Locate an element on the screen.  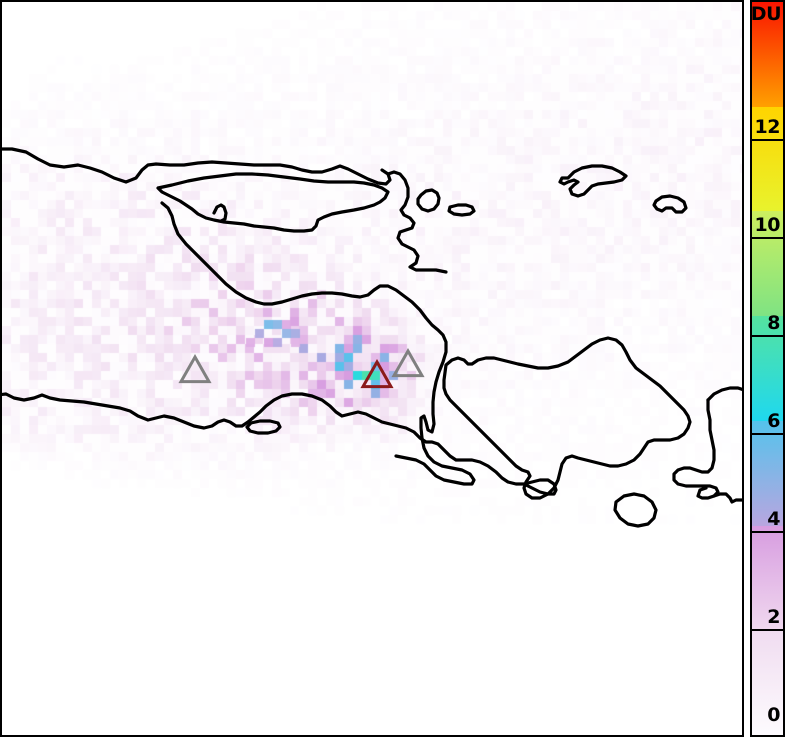
colorbar-gradient is located at coordinates (767, 368).